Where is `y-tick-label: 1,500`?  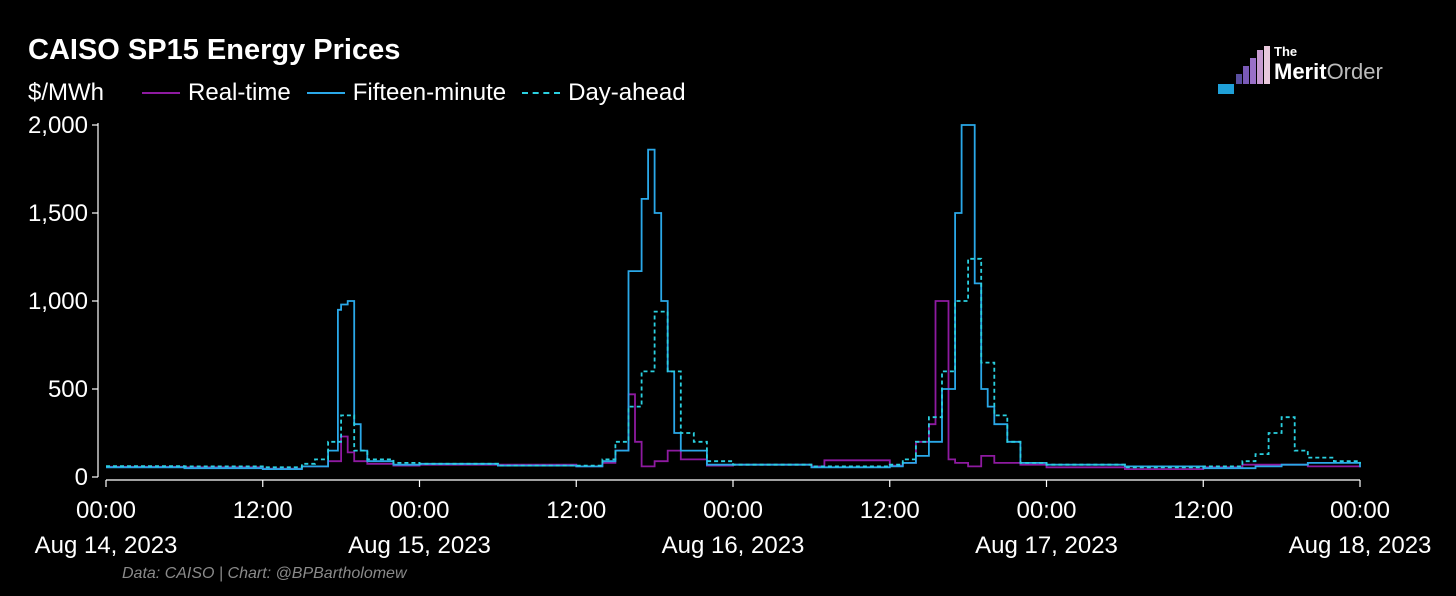 y-tick-label: 1,500 is located at coordinates (58, 213).